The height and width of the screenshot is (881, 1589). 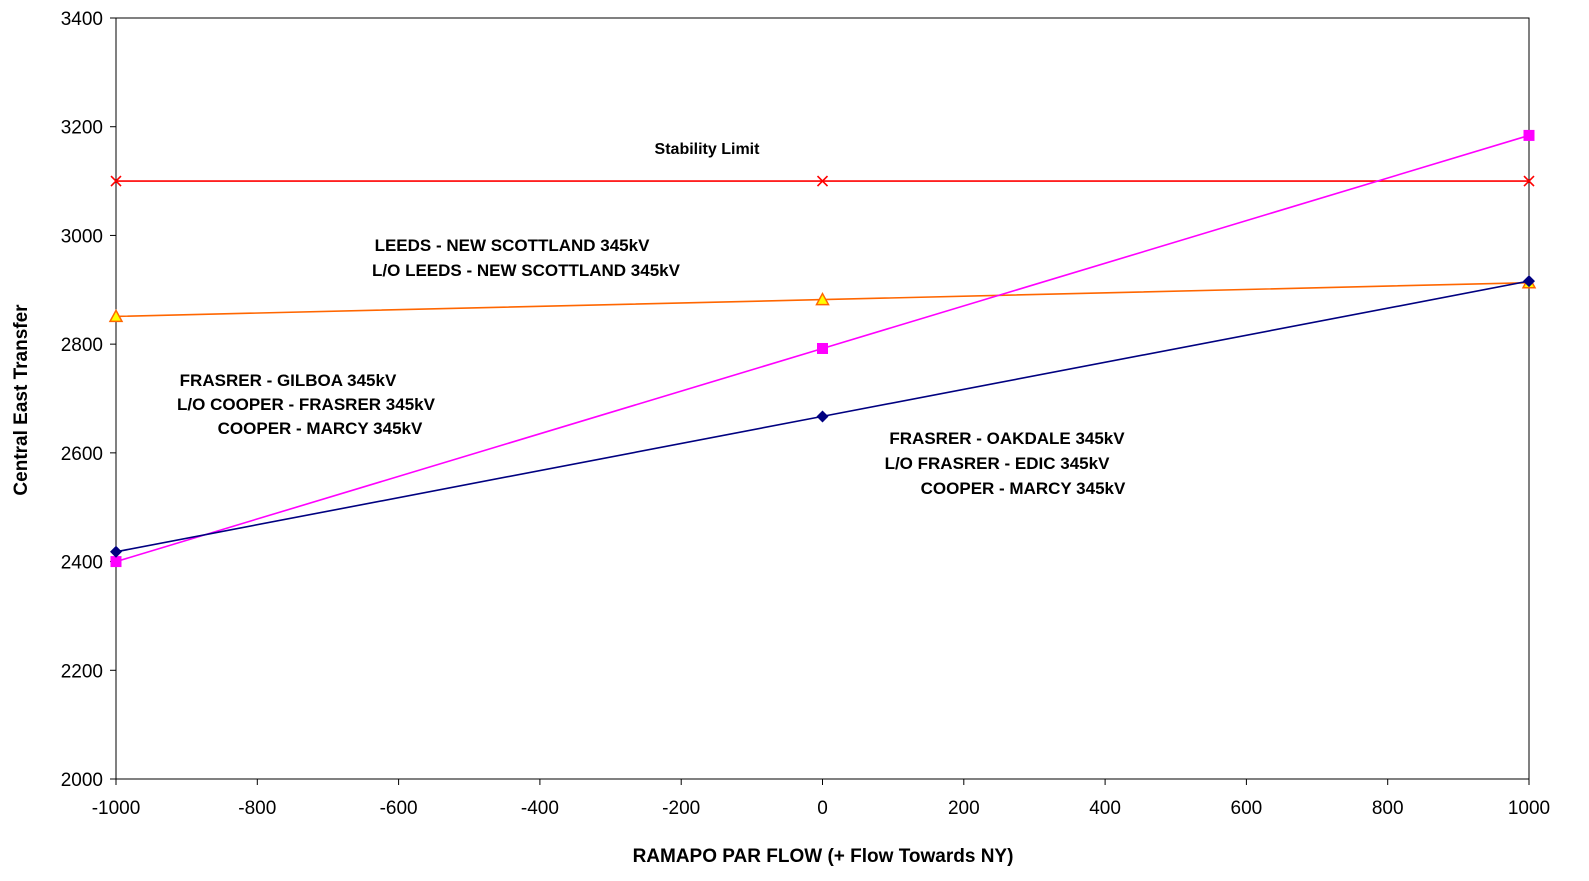 What do you see at coordinates (82, 345) in the screenshot?
I see `y-tick-label: 2800` at bounding box center [82, 345].